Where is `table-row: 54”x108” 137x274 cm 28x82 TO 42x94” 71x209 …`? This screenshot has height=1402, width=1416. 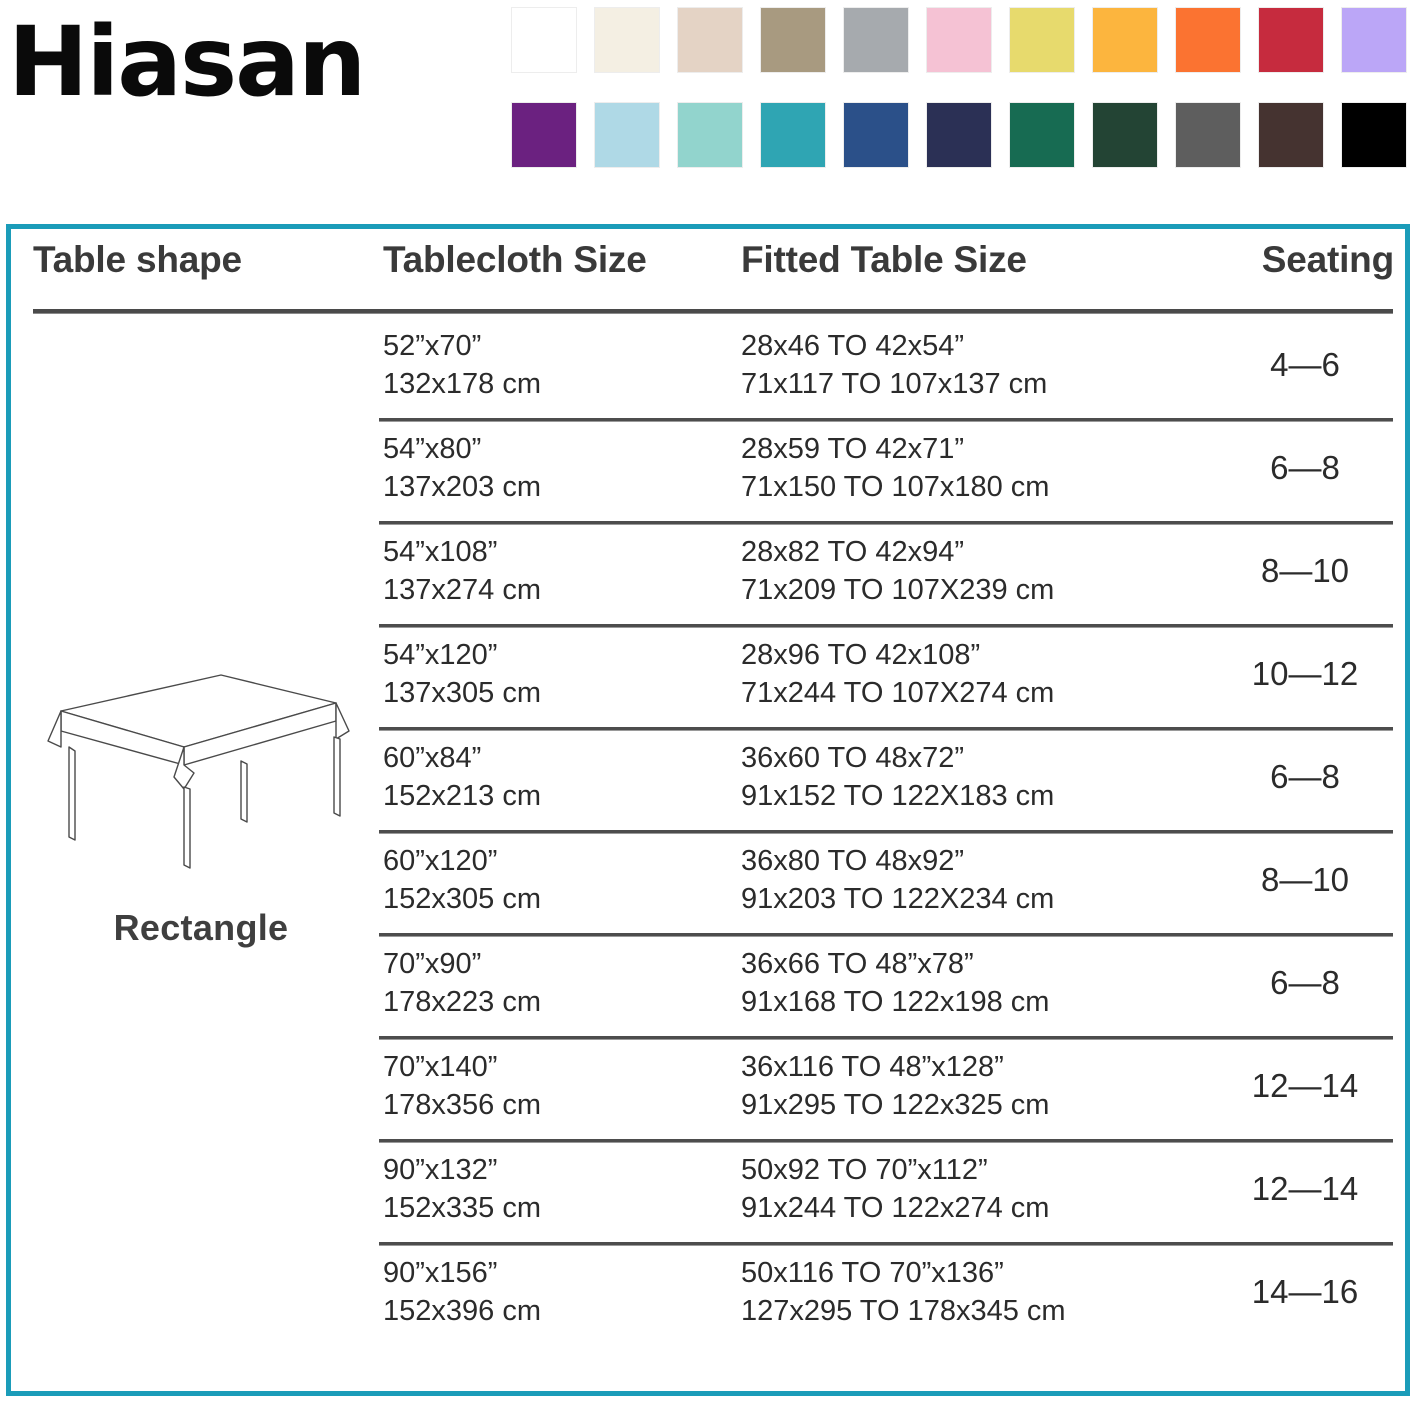 table-row: 54”x108” 137x274 cm 28x82 TO 42x94” 71x209 … is located at coordinates (708, 572).